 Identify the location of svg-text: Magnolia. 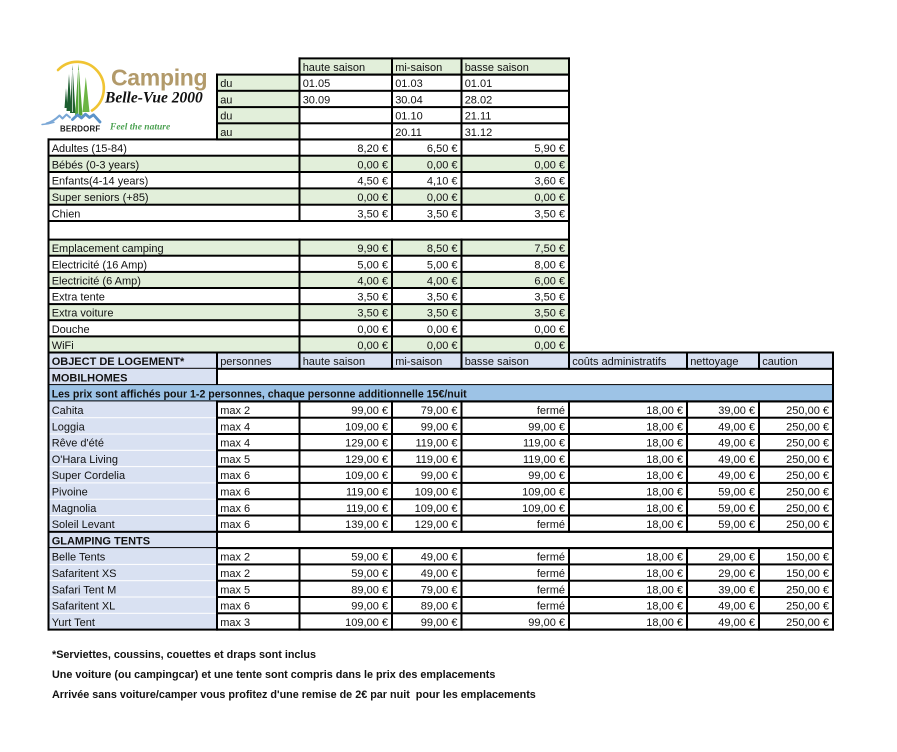
(75, 509).